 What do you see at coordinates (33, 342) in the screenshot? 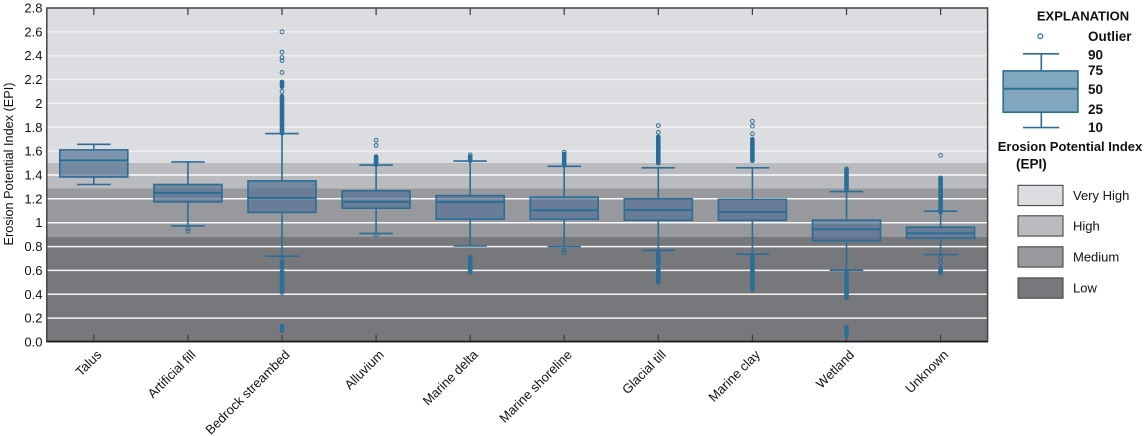
I see `svg-text: 0.0` at bounding box center [33, 342].